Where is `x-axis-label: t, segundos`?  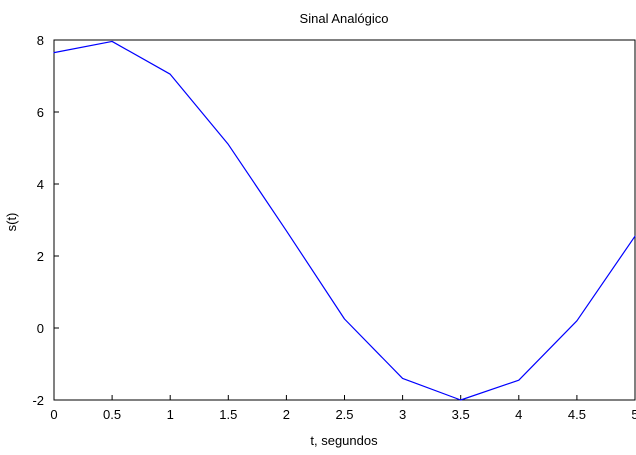 x-axis-label: t, segundos is located at coordinates (344, 440).